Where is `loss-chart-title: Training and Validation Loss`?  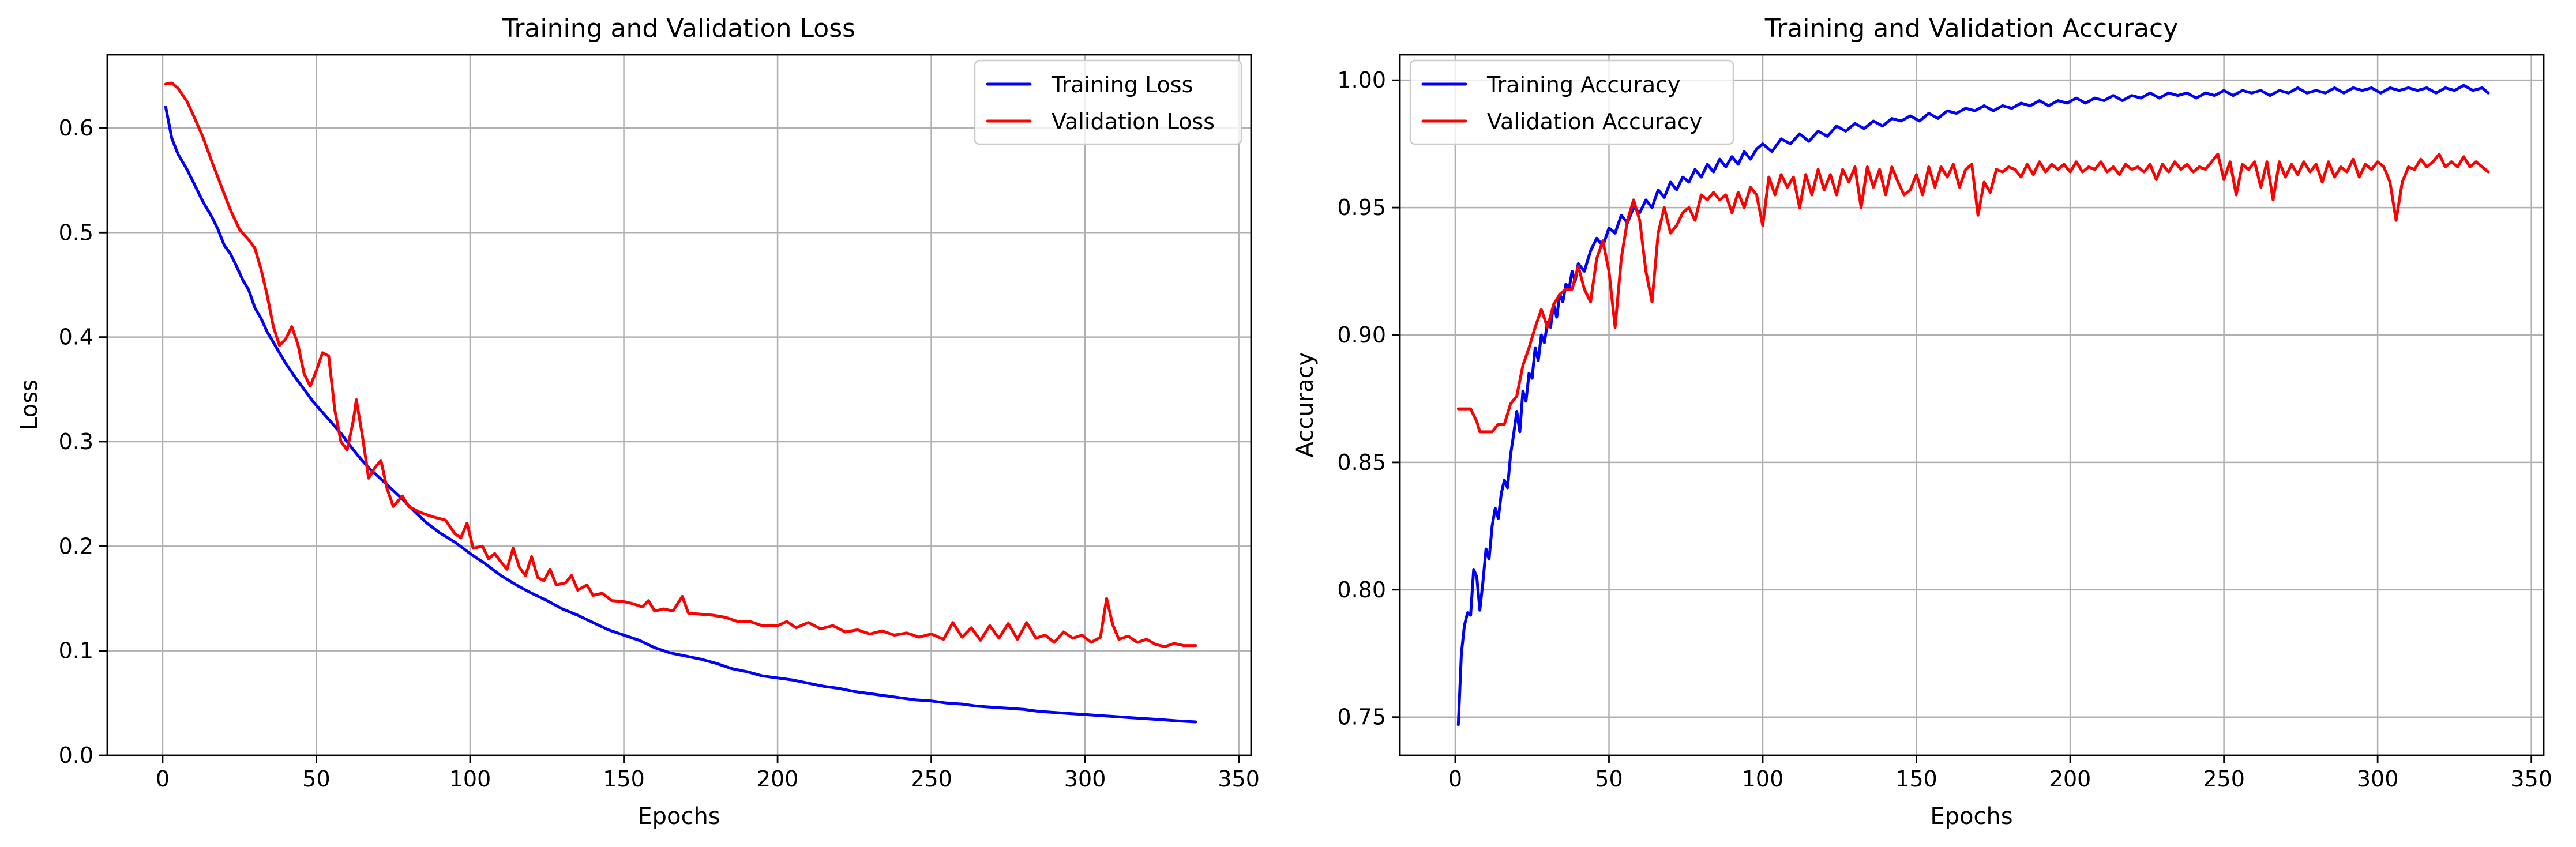 loss-chart-title: Training and Validation Loss is located at coordinates (678, 28).